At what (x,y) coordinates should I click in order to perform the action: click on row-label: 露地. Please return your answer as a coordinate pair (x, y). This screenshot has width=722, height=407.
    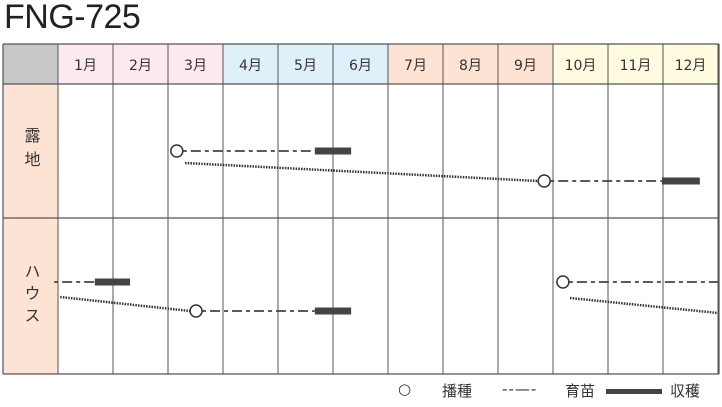
    Looking at the image, I should click on (31, 151).